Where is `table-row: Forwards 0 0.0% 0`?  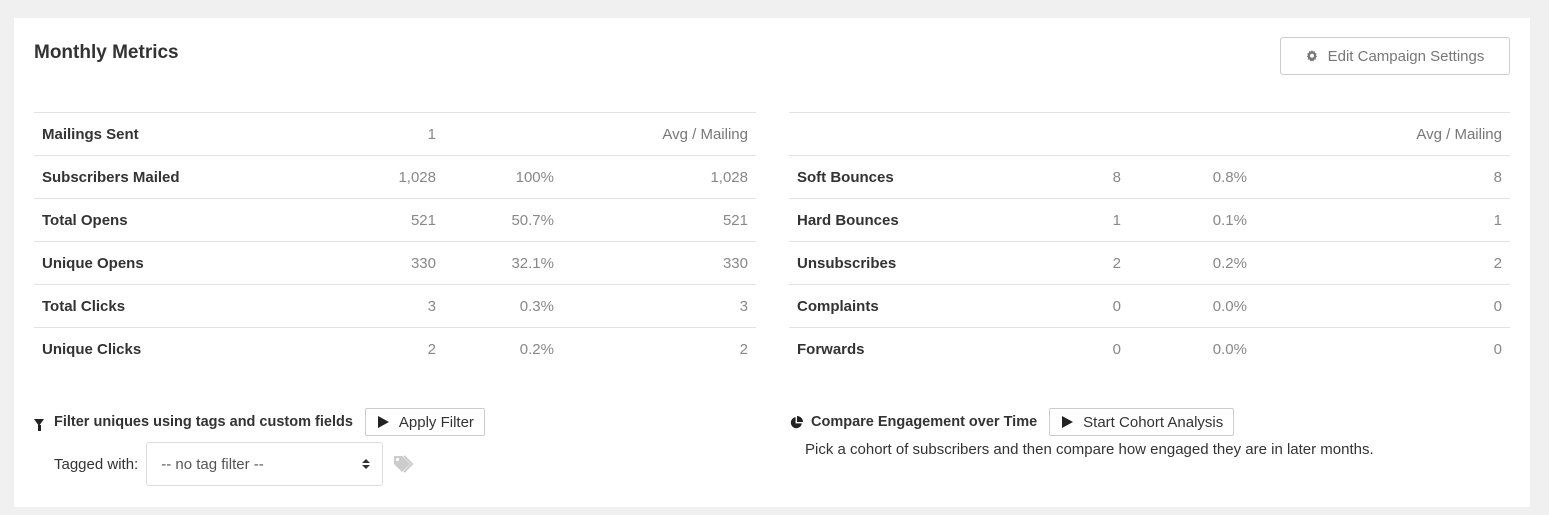 table-row: Forwards 0 0.0% 0 is located at coordinates (1149, 348).